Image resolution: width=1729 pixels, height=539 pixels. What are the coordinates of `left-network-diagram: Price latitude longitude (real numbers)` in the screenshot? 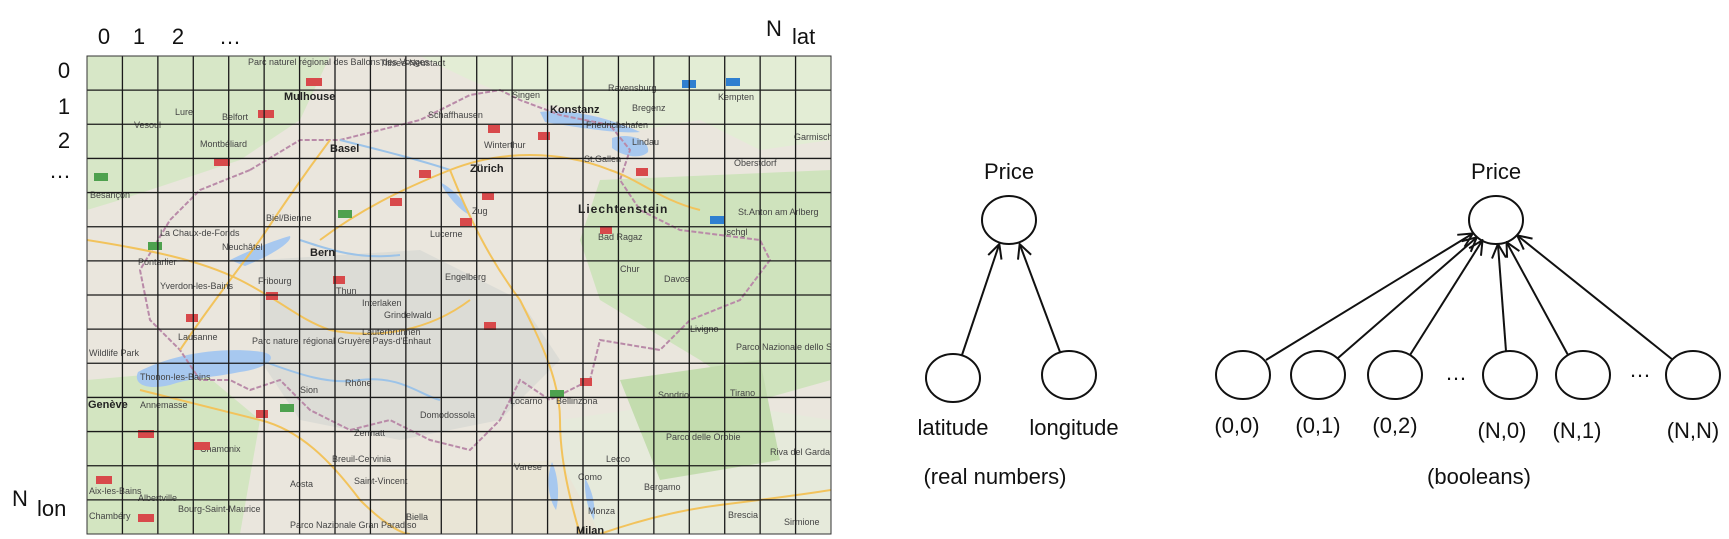 It's located at (1018, 324).